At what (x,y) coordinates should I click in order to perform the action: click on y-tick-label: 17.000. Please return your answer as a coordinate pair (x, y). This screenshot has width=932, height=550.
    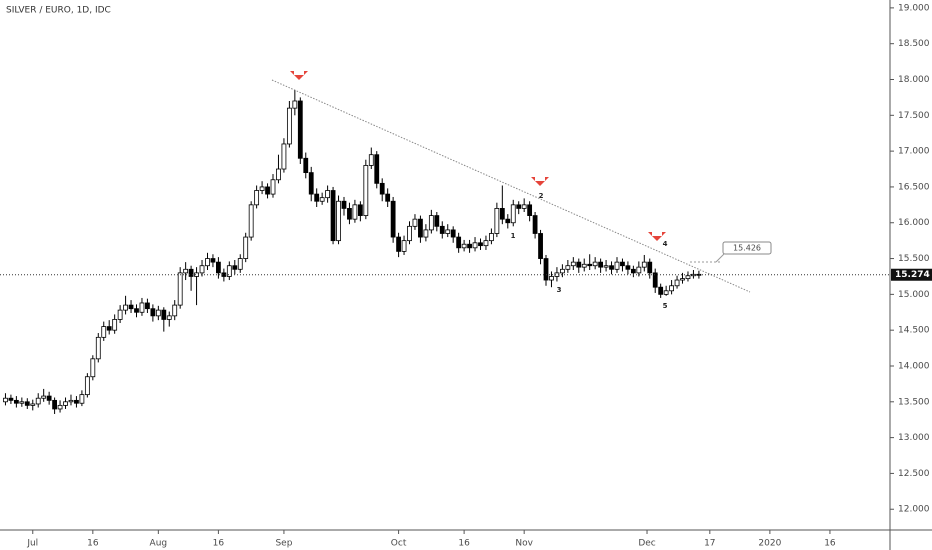
    Looking at the image, I should click on (914, 152).